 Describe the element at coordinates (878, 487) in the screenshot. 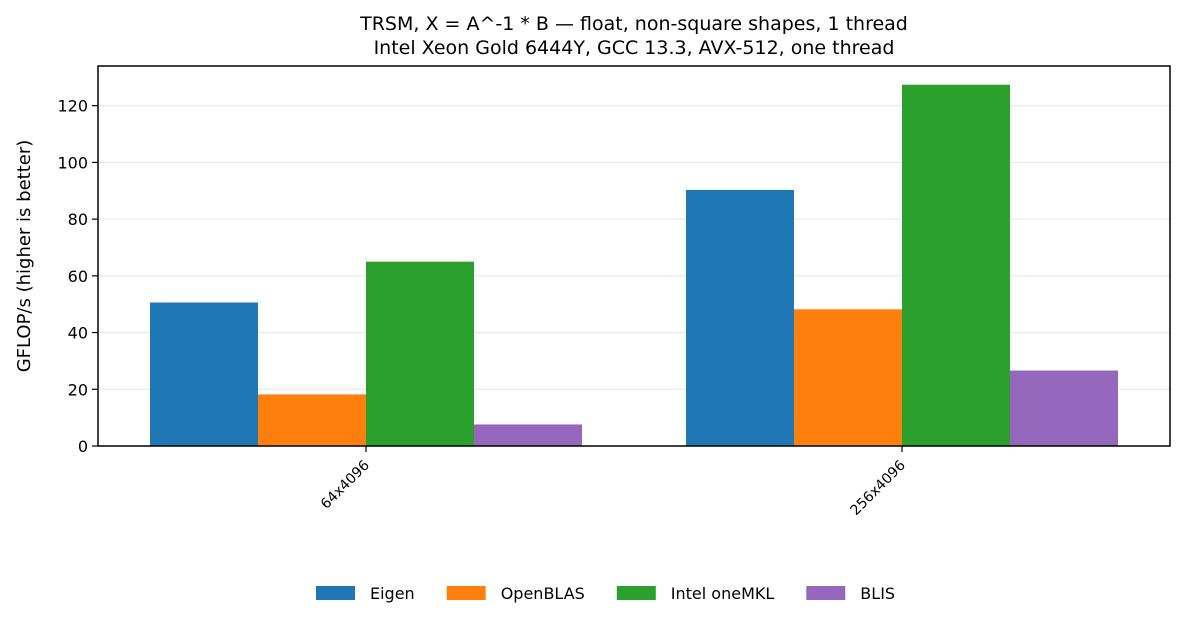

I see `x-tick-label: 256x4096` at that location.